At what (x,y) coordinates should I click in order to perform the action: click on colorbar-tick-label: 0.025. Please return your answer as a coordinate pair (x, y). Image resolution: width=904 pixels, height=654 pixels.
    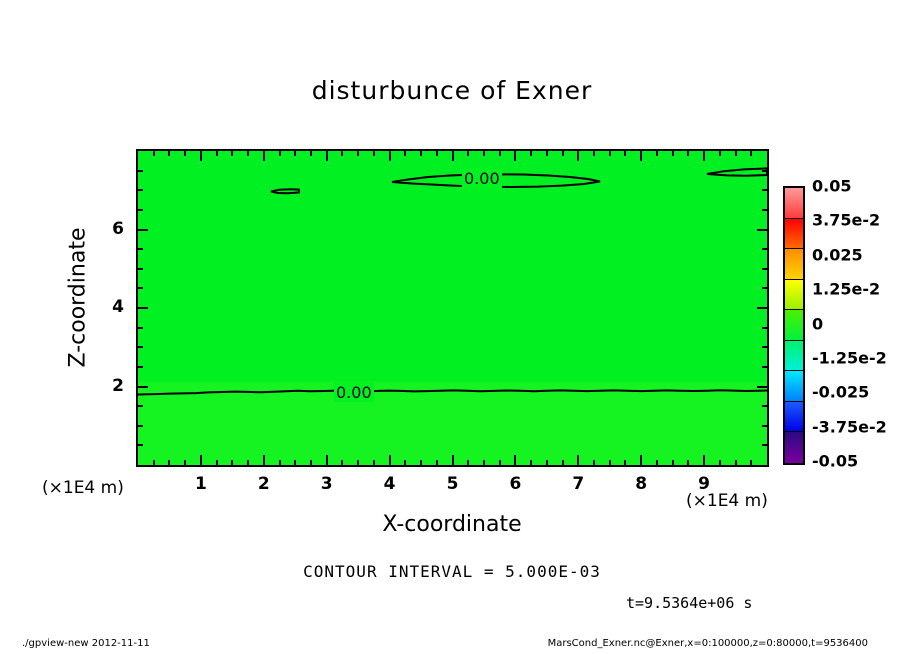
    Looking at the image, I should click on (837, 255).